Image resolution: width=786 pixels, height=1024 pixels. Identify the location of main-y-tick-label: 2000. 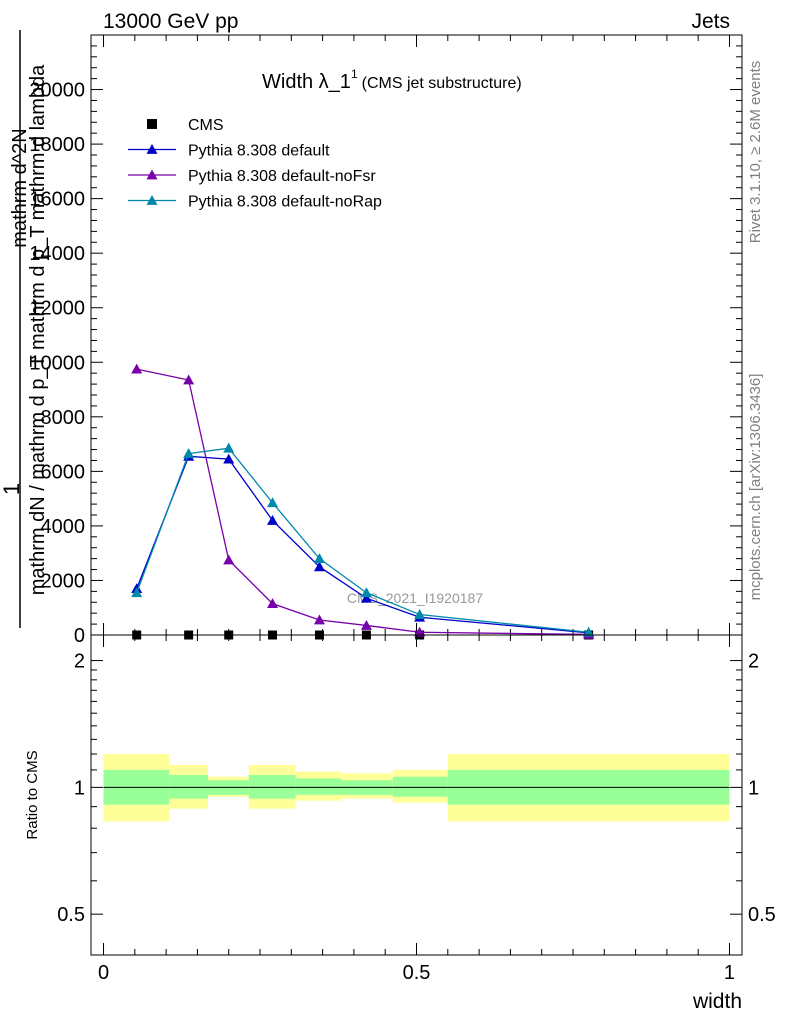
(63, 581).